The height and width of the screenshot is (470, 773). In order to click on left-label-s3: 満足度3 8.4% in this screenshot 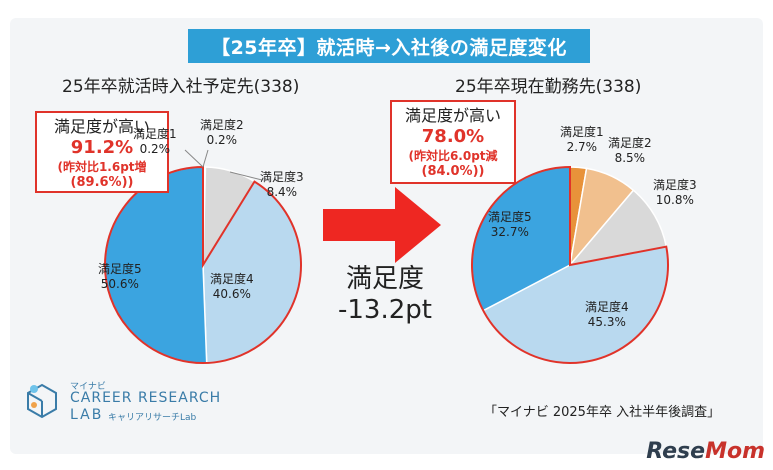, I will do `click(282, 184)`.